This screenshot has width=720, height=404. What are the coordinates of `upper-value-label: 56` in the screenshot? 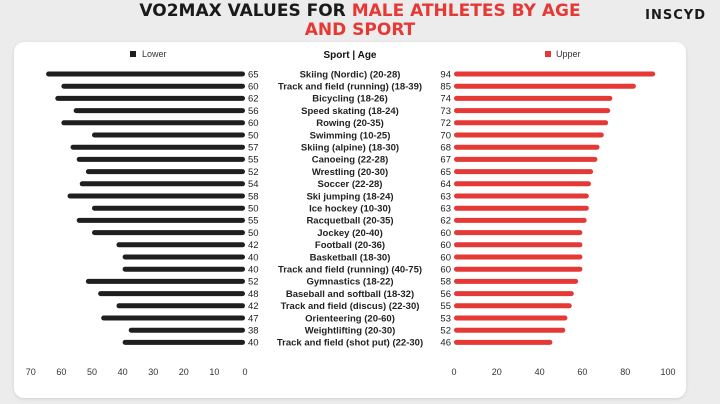 It's located at (445, 294).